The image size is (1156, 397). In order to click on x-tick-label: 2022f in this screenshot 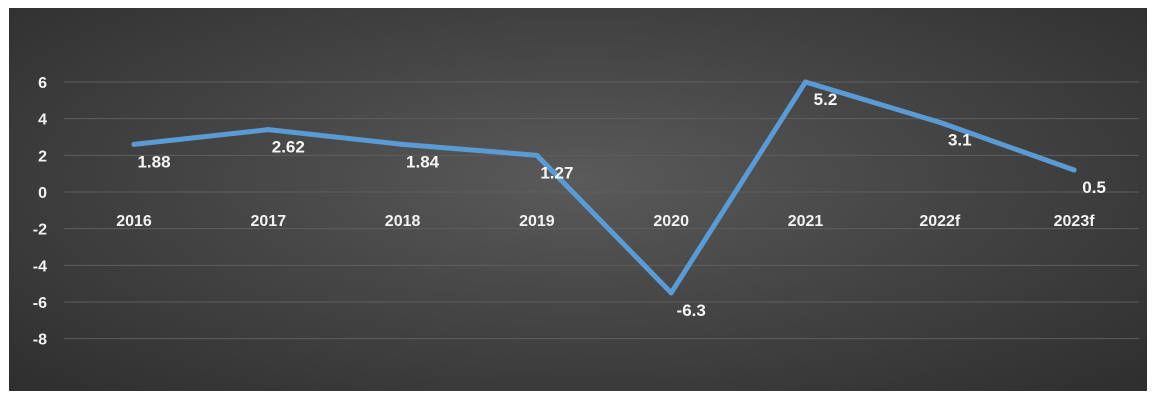, I will do `click(940, 221)`.